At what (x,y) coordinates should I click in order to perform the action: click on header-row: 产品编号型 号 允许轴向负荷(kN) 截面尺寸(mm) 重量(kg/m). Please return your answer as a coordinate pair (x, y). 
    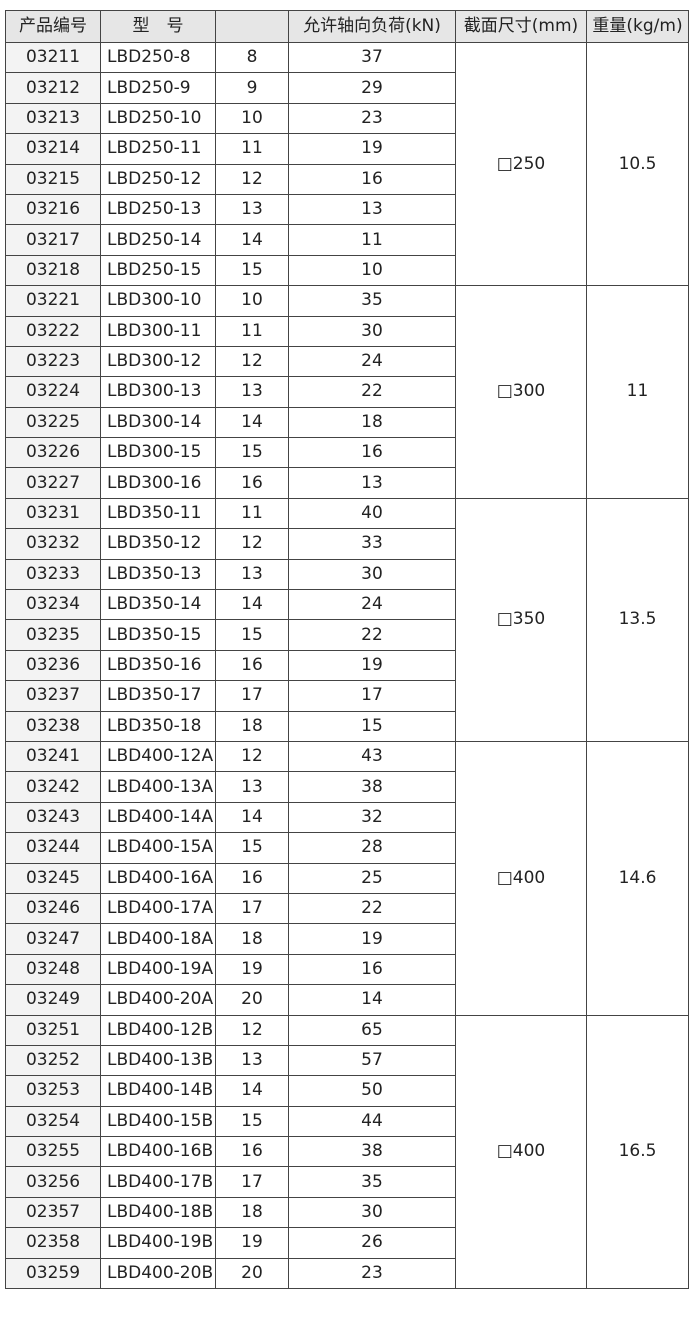
    Looking at the image, I should click on (347, 26).